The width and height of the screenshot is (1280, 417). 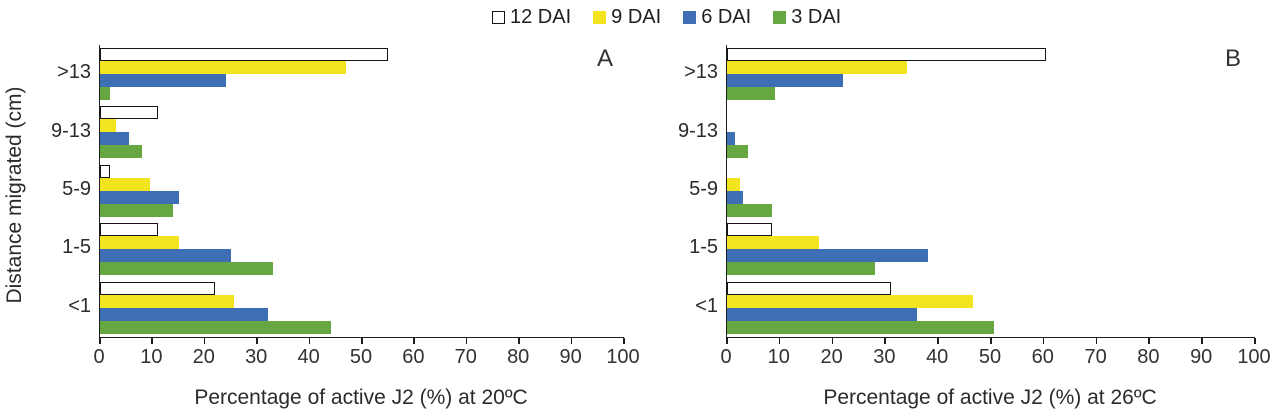 I want to click on legend-item: 9 DAI, so click(x=627, y=17).